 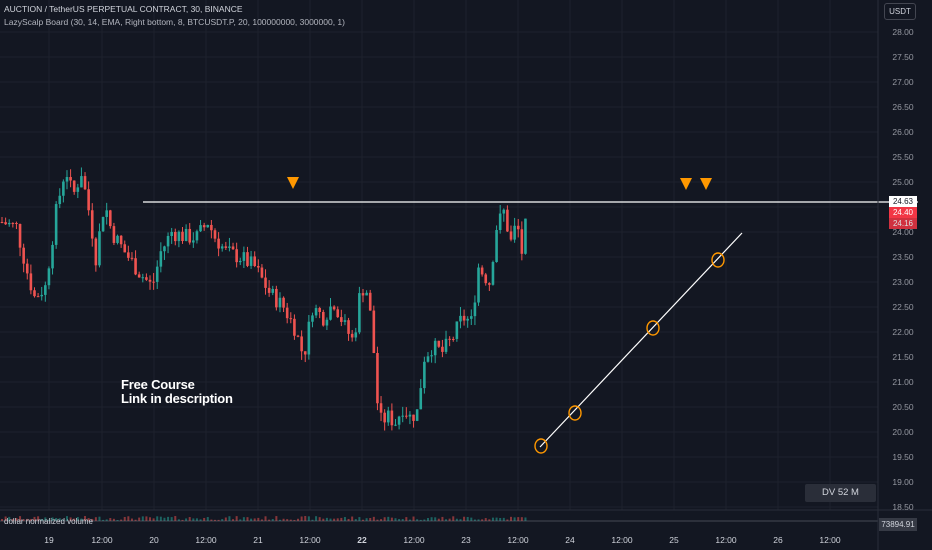 What do you see at coordinates (48, 521) in the screenshot?
I see `volume-pane-label: dollar normalized volume` at bounding box center [48, 521].